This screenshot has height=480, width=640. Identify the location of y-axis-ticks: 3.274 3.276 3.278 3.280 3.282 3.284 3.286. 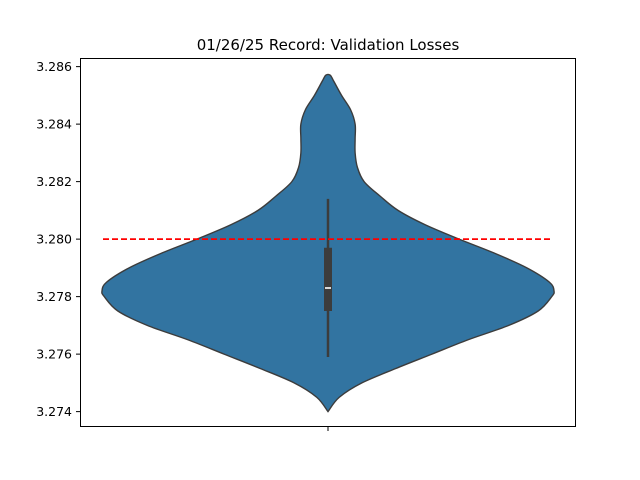
(58, 239).